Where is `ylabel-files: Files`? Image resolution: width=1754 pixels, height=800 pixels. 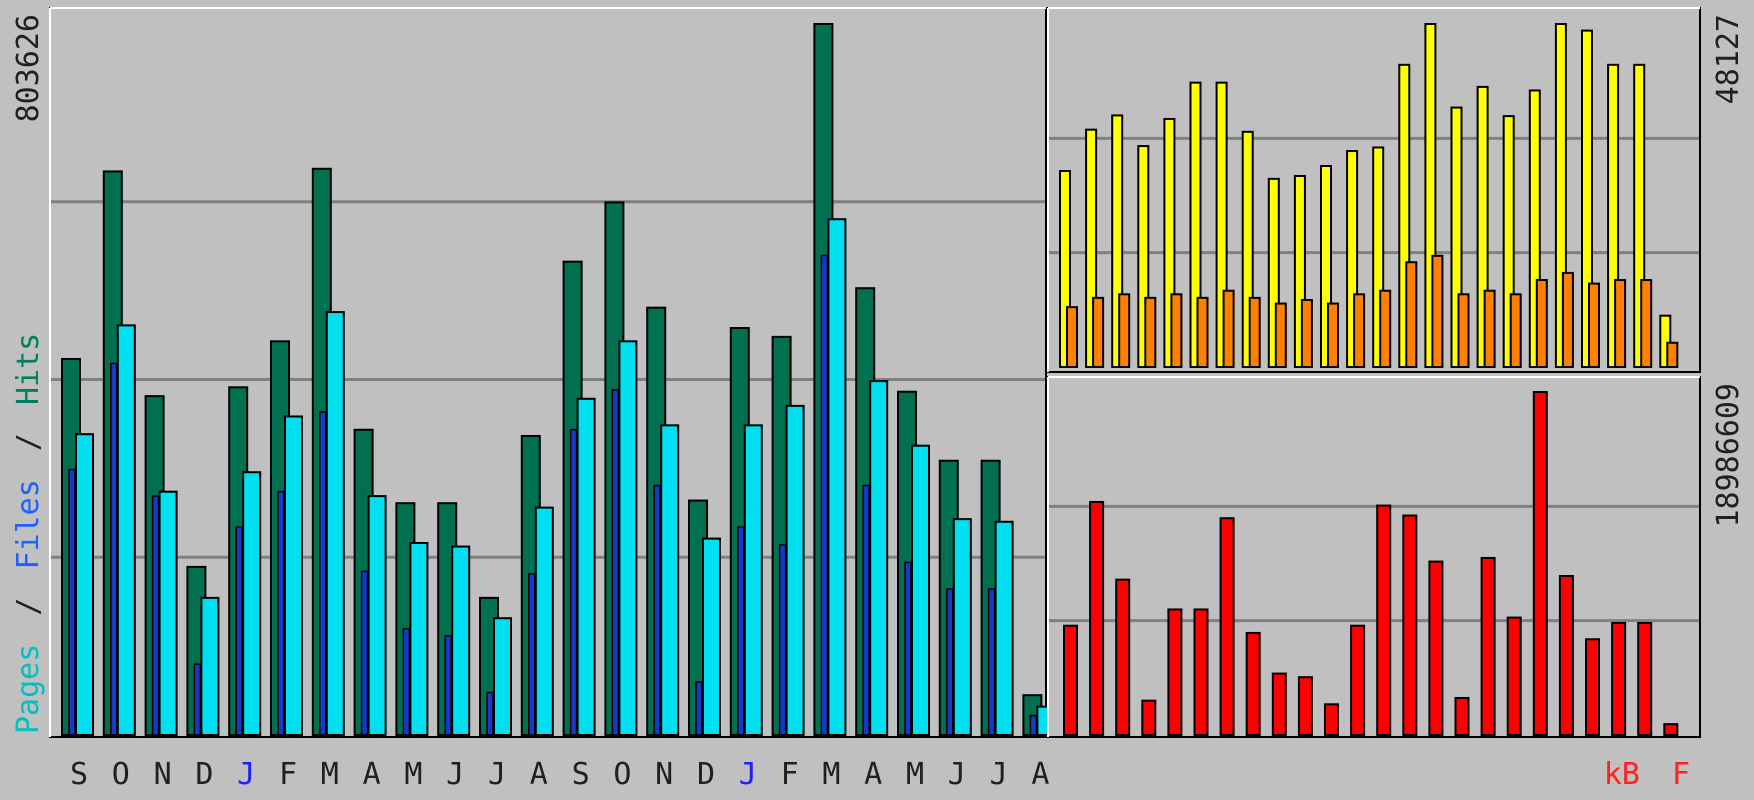
ylabel-files: Files is located at coordinates (28, 524).